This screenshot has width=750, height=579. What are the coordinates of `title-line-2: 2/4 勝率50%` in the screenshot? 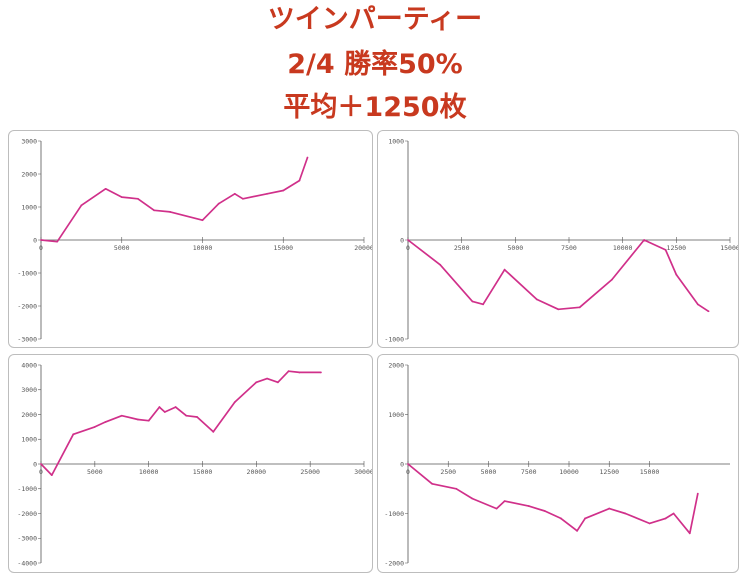 It's located at (375, 64).